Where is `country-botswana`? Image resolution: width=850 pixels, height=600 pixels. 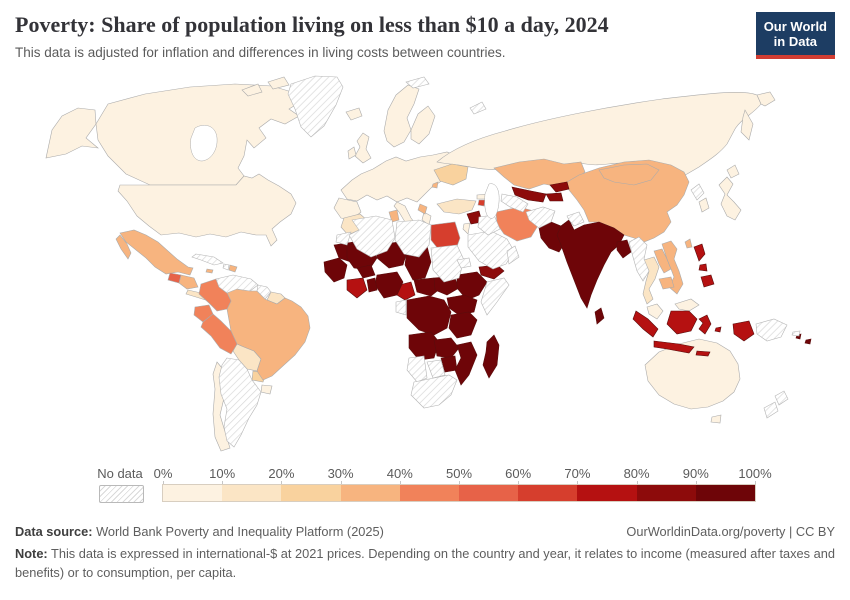
country-botswana is located at coordinates (436, 369).